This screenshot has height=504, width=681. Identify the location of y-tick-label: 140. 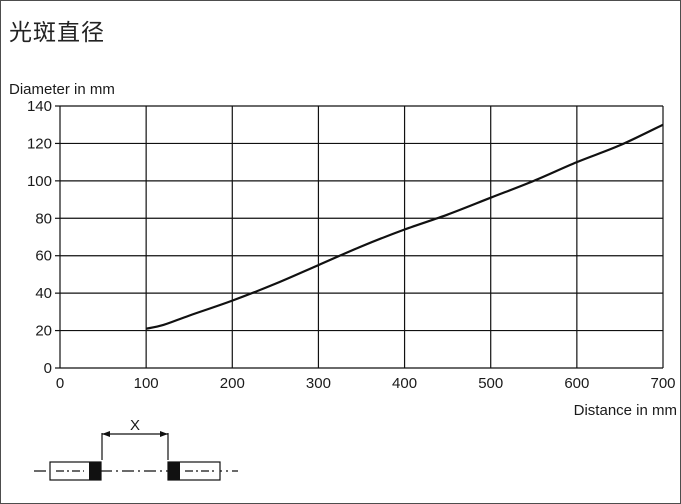
(39, 106).